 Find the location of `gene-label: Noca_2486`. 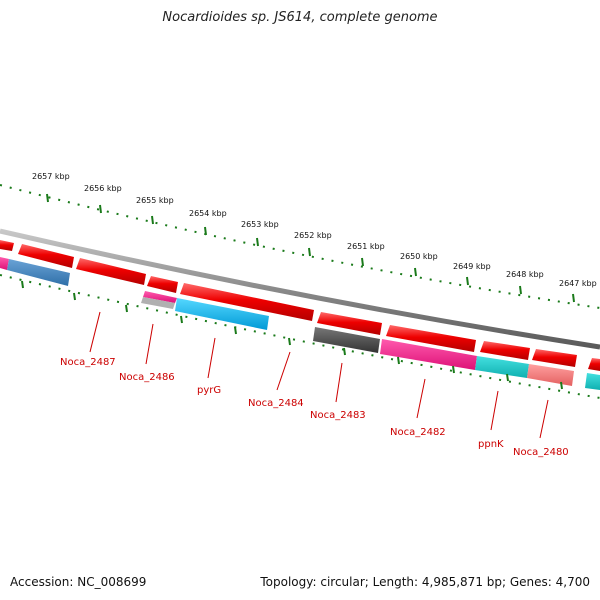

gene-label: Noca_2486 is located at coordinates (147, 377).